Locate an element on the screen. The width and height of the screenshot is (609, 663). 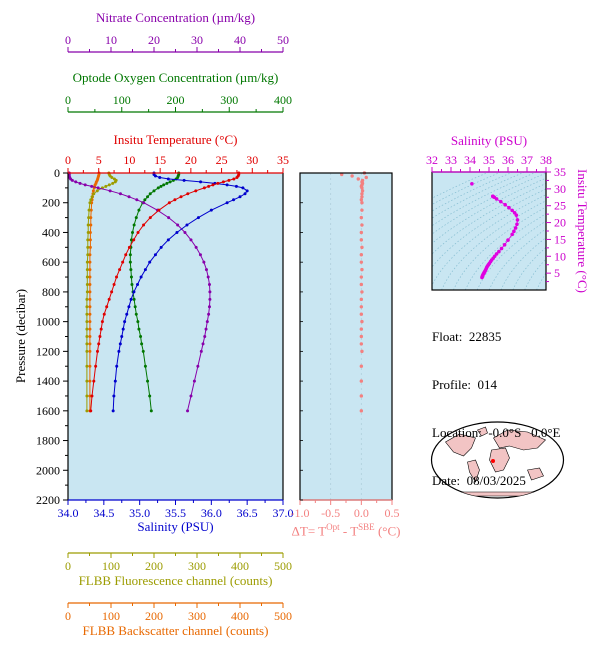
svg-text: 800 is located at coordinates (51, 292).